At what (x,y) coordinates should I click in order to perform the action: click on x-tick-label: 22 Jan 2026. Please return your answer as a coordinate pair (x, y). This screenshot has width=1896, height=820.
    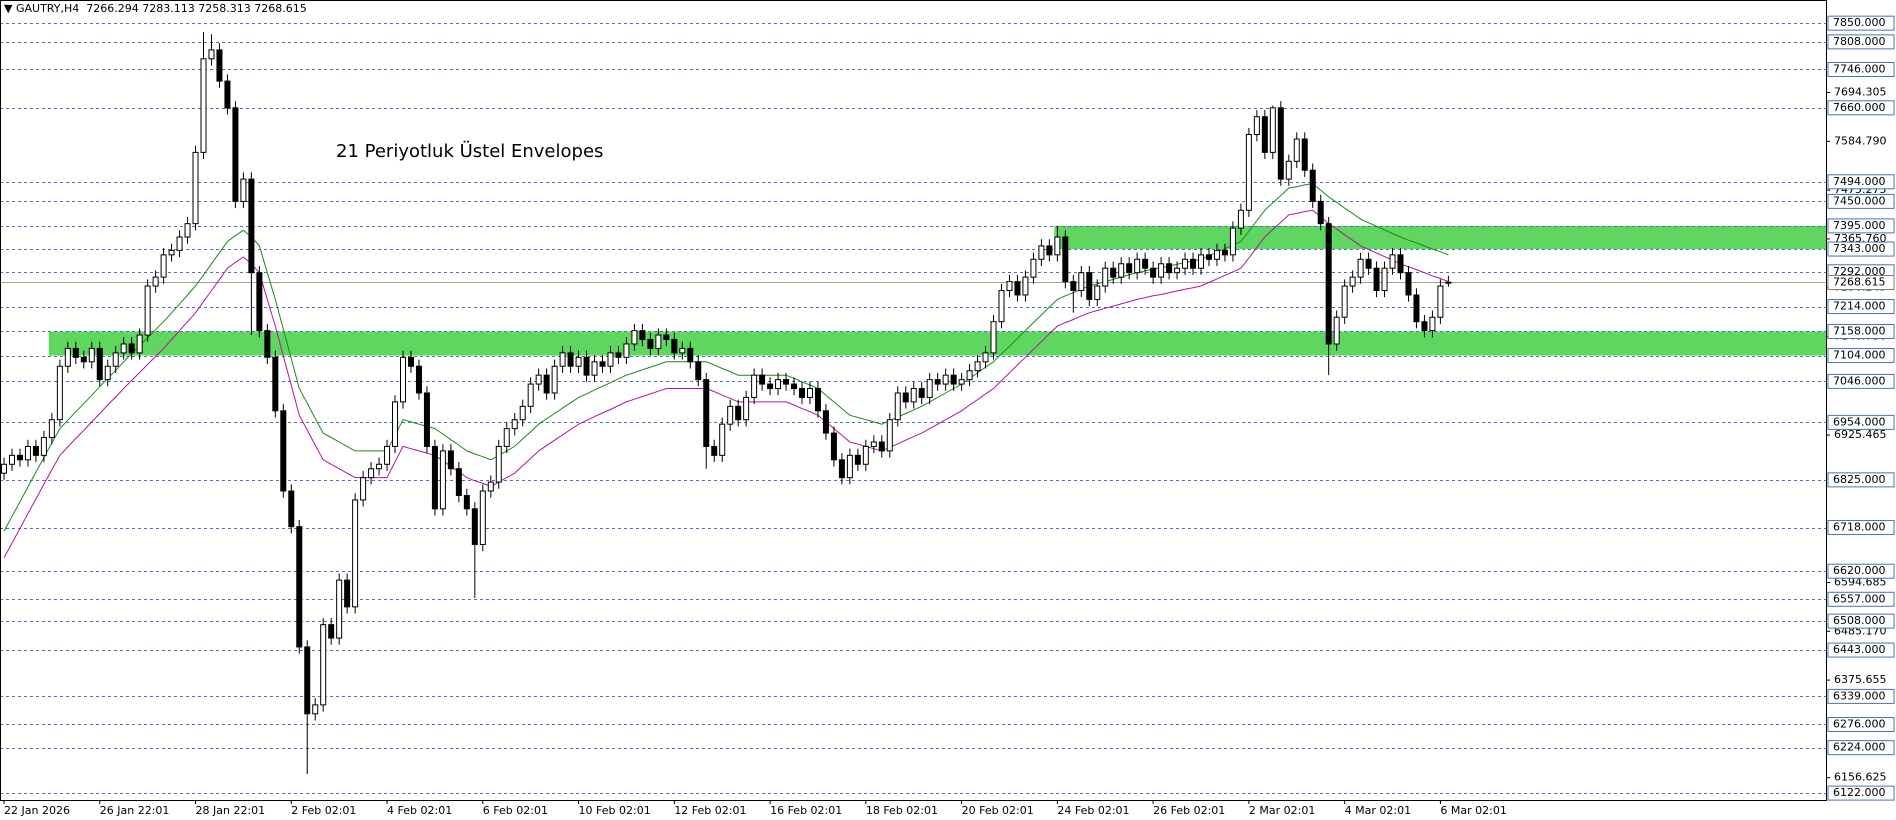
    Looking at the image, I should click on (37, 810).